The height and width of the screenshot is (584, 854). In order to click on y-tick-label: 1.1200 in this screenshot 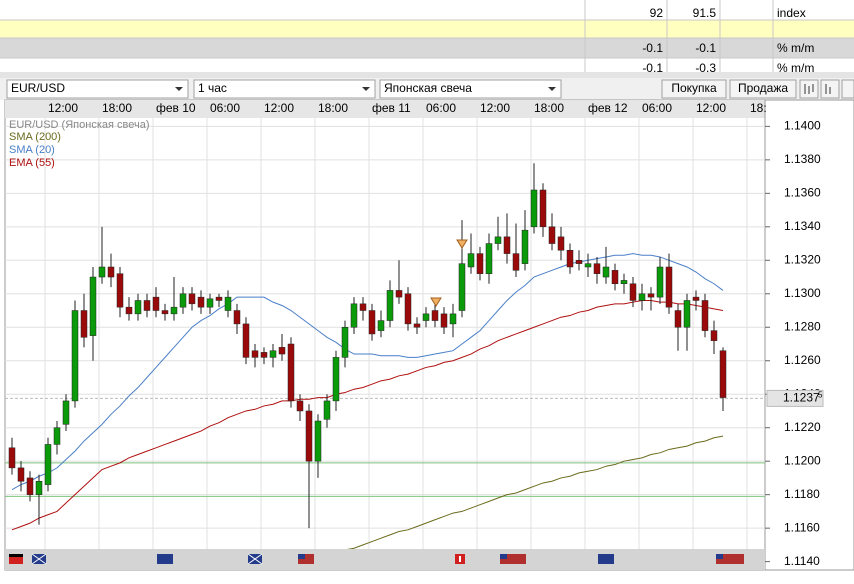, I will do `click(802, 460)`.